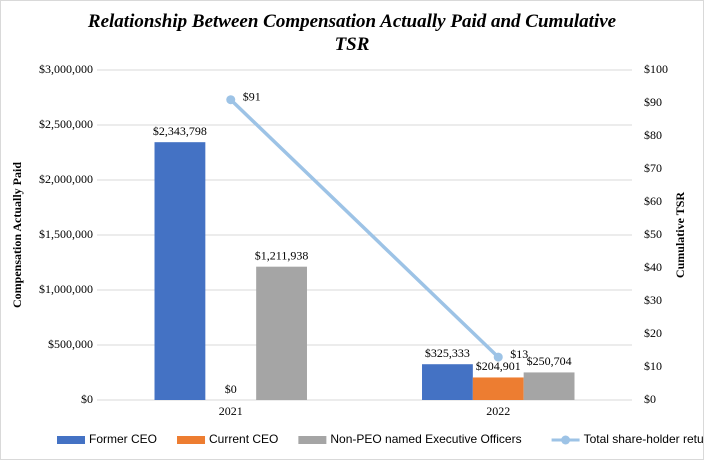  I want to click on y2-tick-label: $0, so click(650, 399).